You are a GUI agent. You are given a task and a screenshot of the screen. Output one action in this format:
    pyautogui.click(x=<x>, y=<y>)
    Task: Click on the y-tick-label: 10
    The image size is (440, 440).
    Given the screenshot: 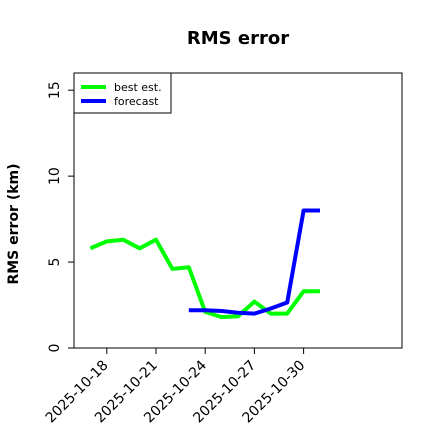 What is the action you would take?
    pyautogui.click(x=55, y=176)
    